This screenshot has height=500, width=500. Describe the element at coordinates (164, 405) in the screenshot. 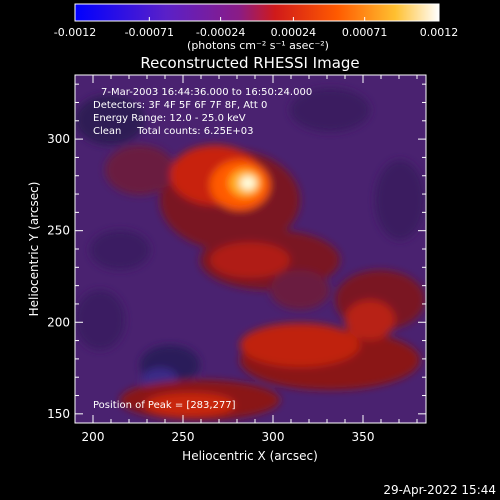

I see `annotation-peak: Position of Peak = [283,277]` at that location.